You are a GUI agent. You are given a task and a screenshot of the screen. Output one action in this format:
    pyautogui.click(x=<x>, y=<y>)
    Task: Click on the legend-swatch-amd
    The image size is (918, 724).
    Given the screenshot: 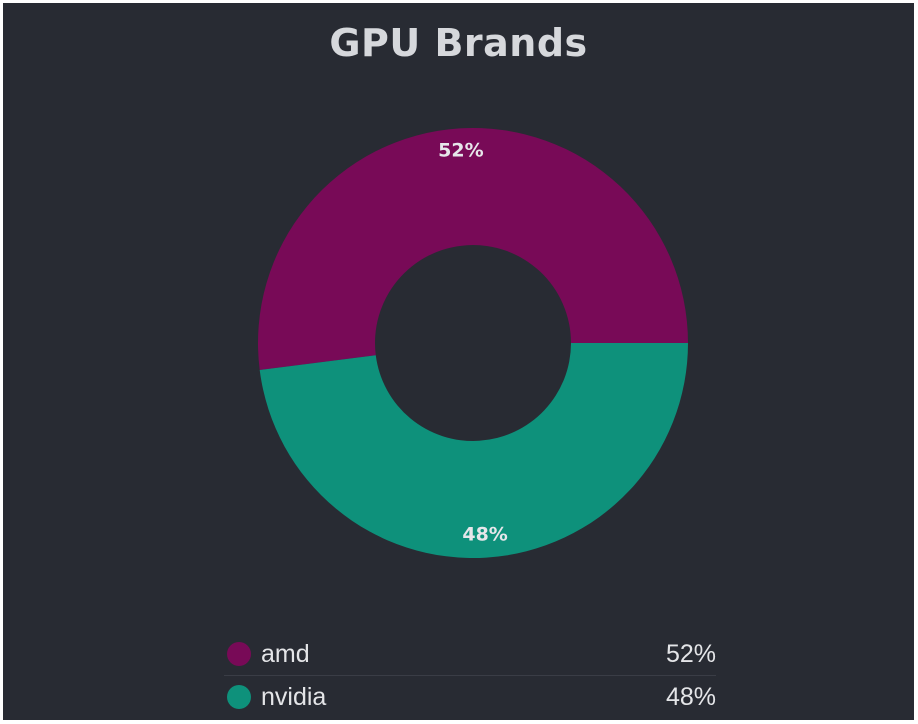 What is the action you would take?
    pyautogui.click(x=239, y=654)
    